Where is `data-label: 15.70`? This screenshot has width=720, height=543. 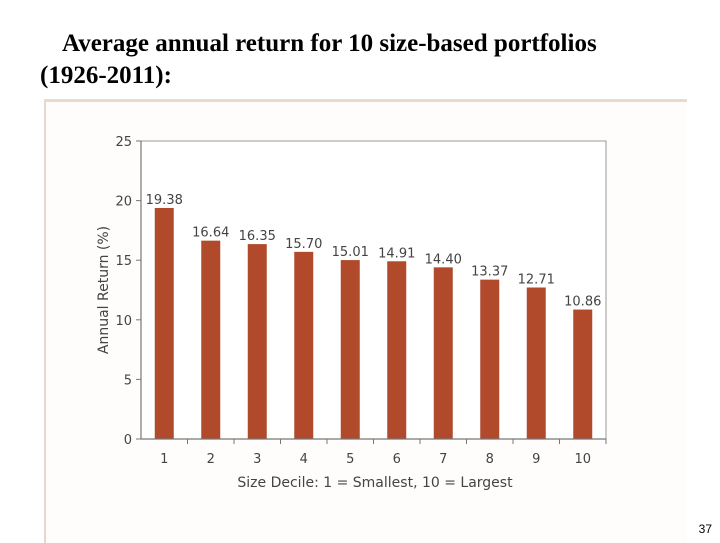
data-label: 15.70 is located at coordinates (303, 244).